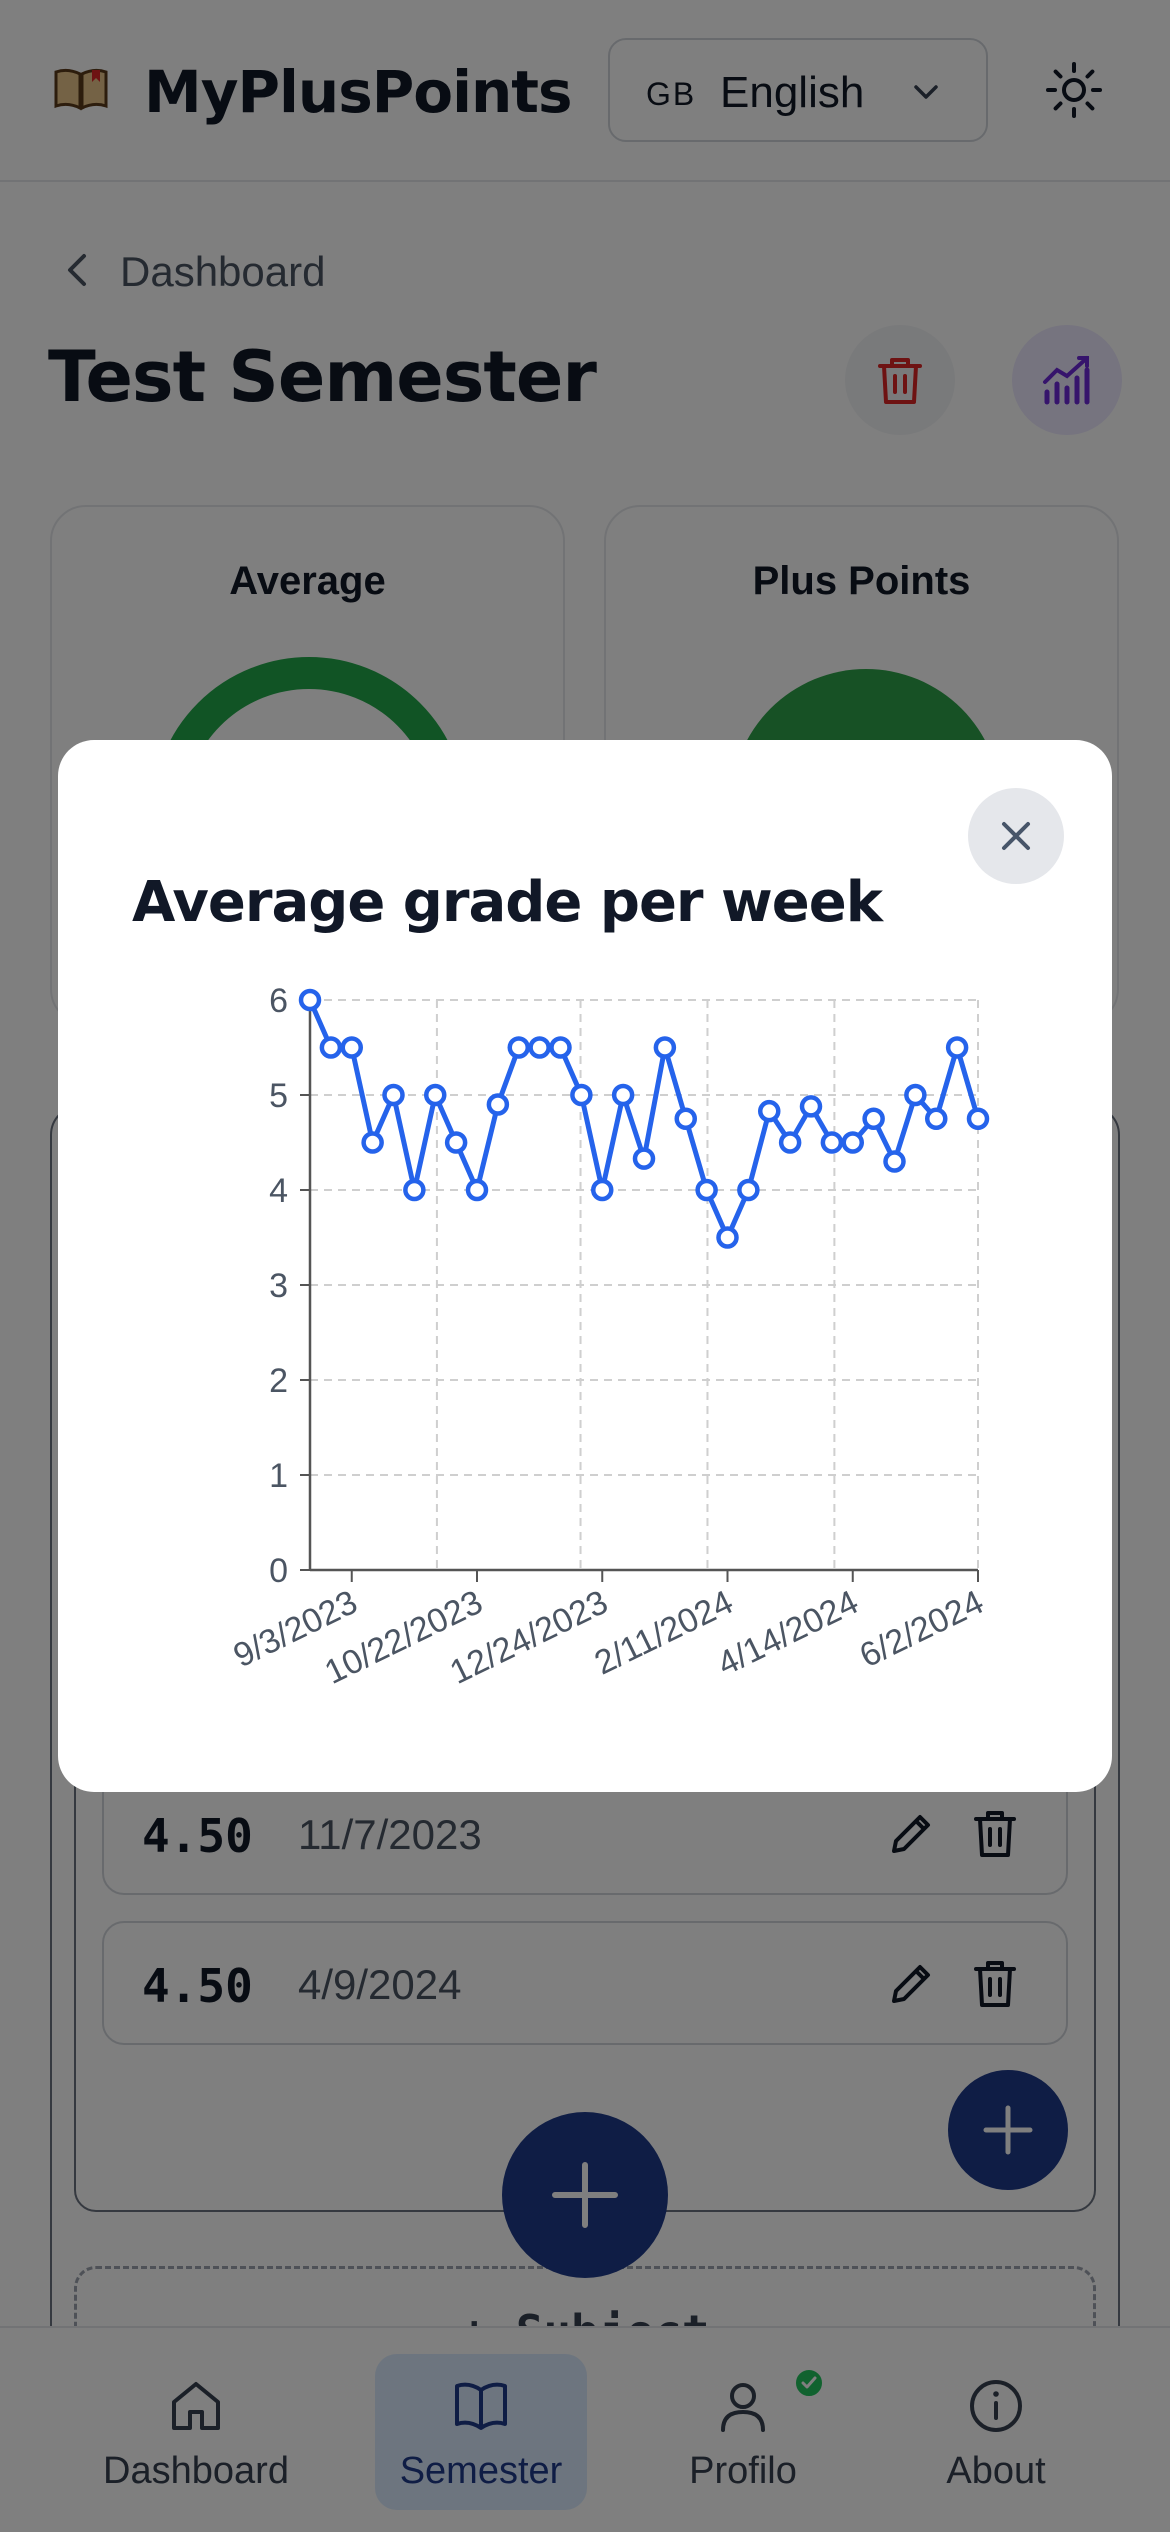 The image size is (1170, 2532). I want to click on x-tick-label: 2/11/2024, so click(664, 1632).